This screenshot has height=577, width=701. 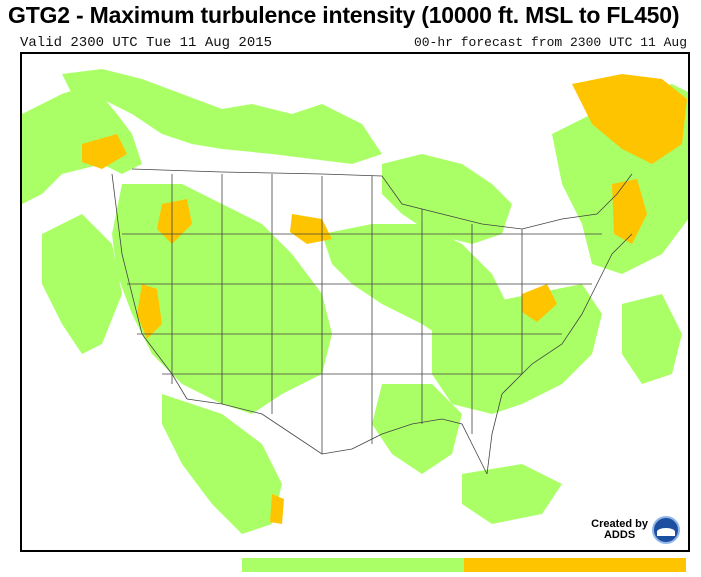 I want to click on caribbean-area, so click(x=512, y=494).